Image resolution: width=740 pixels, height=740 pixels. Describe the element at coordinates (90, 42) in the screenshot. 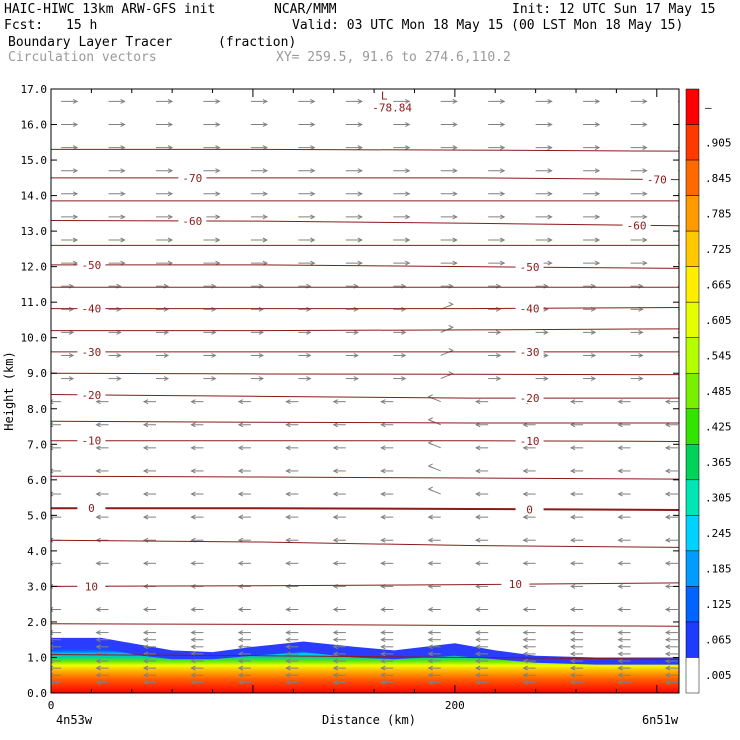

I see `field-name: Boundary Layer Tracer` at that location.